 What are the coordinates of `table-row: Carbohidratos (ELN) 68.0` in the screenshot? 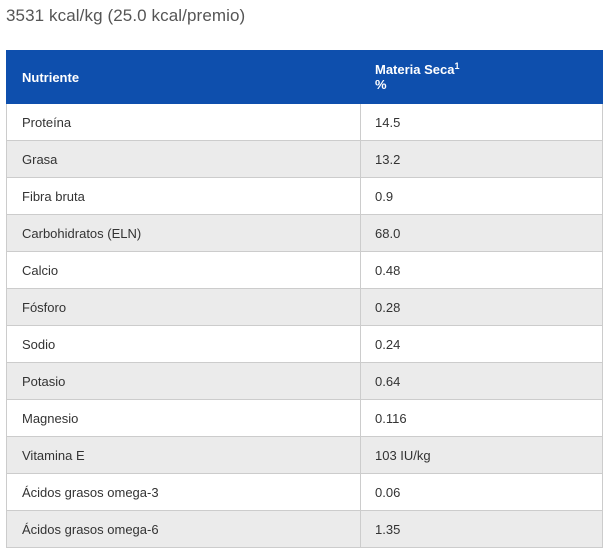 It's located at (304, 233).